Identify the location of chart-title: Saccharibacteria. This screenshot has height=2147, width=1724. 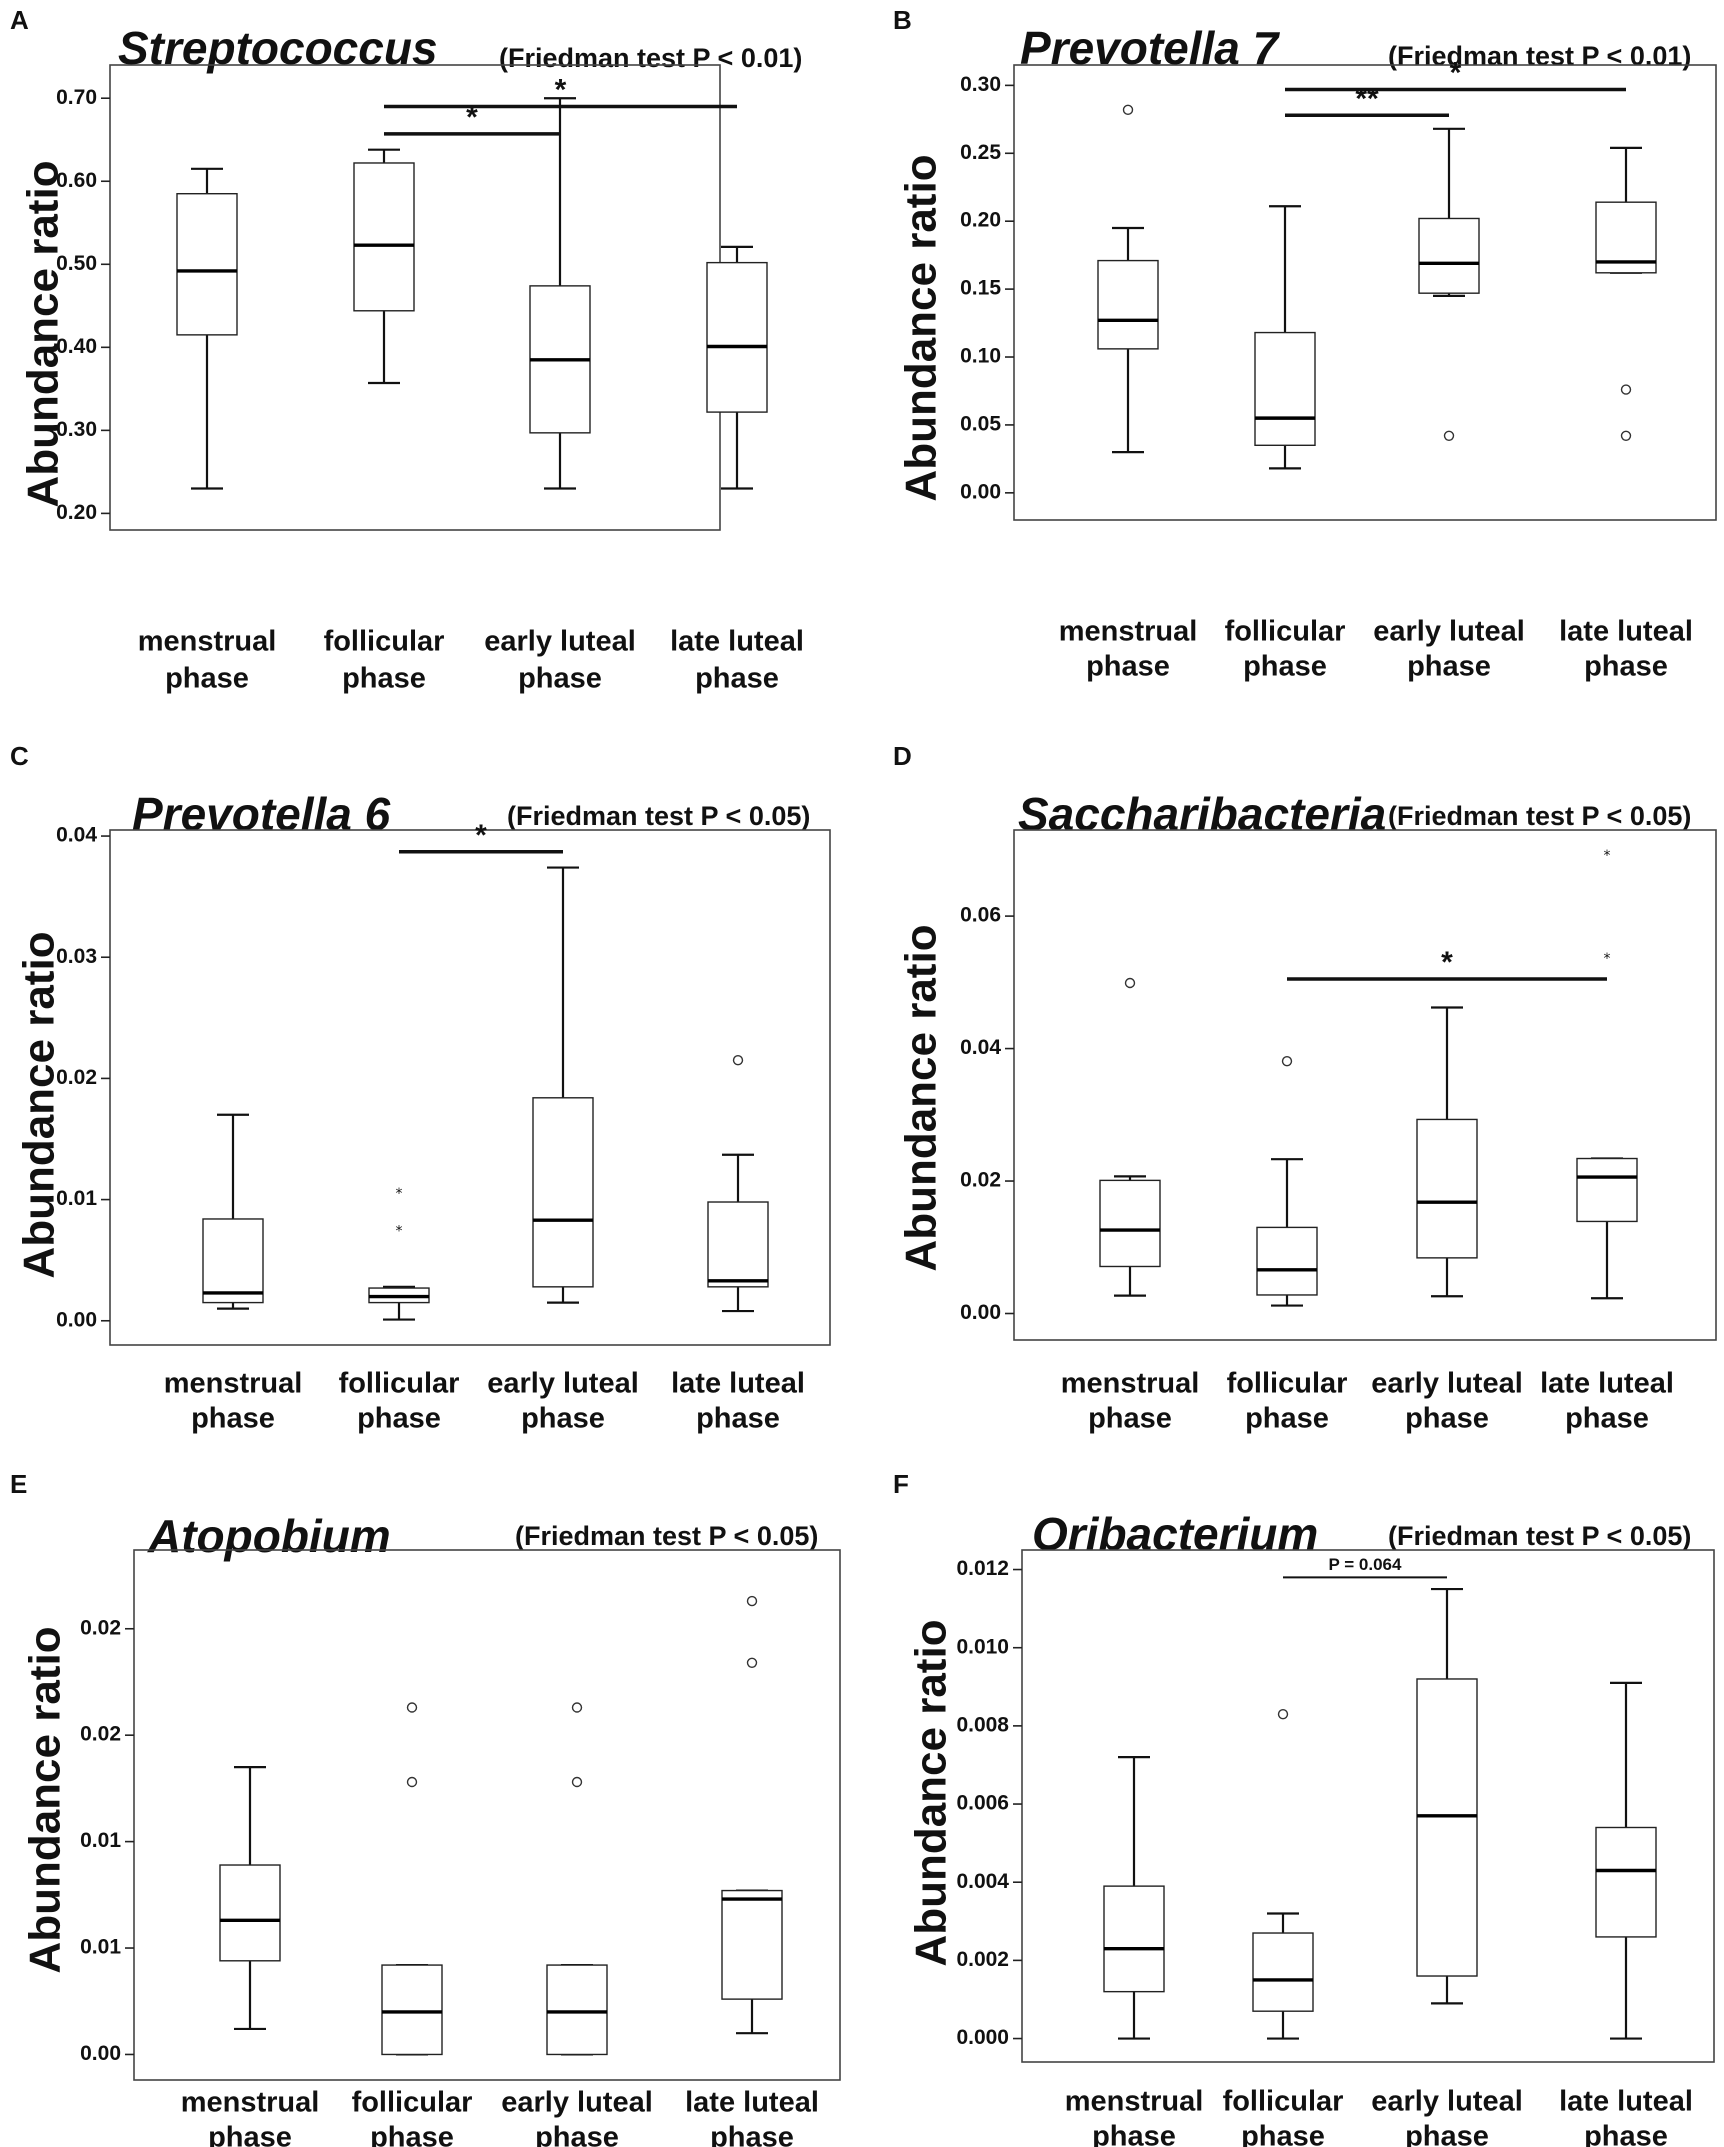
(1202, 814).